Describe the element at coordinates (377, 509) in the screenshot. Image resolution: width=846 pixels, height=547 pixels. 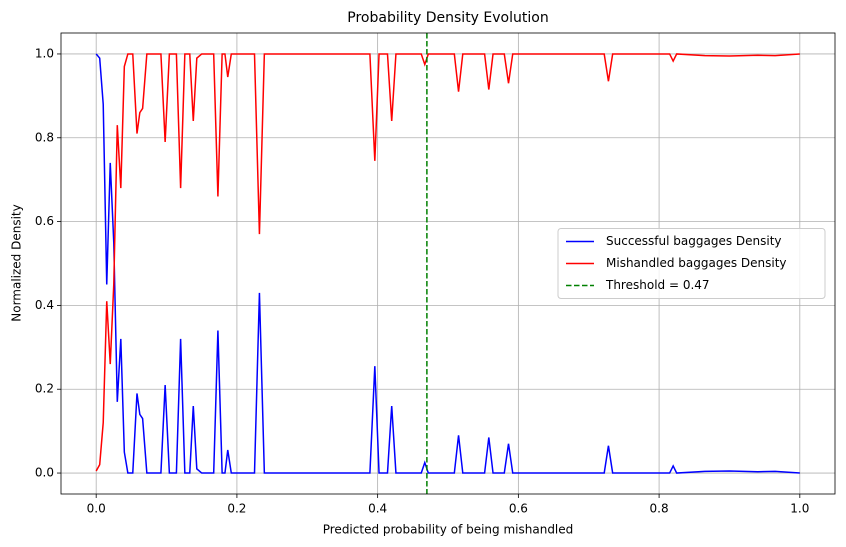
I see `x-tick-label: 0.4` at that location.